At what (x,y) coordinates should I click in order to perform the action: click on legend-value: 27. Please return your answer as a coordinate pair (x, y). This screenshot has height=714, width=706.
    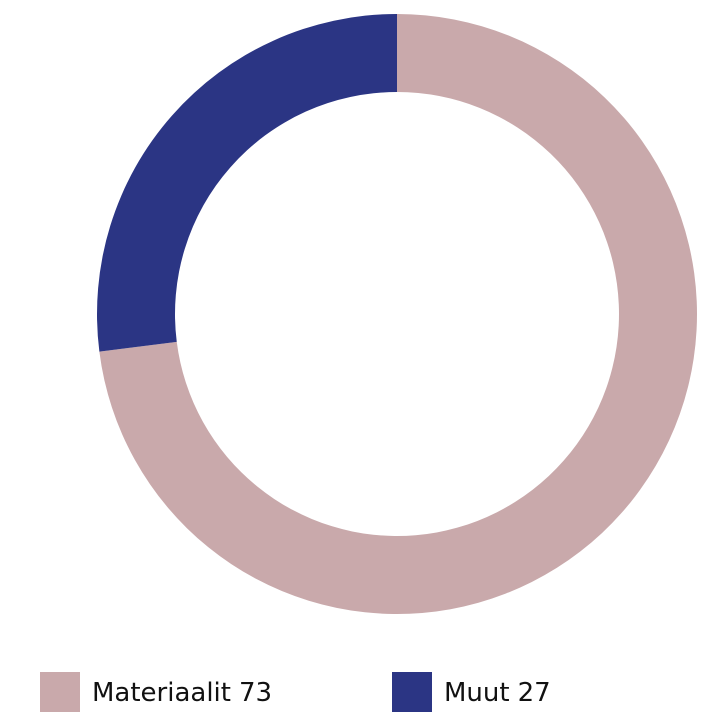
    Looking at the image, I should click on (534, 693).